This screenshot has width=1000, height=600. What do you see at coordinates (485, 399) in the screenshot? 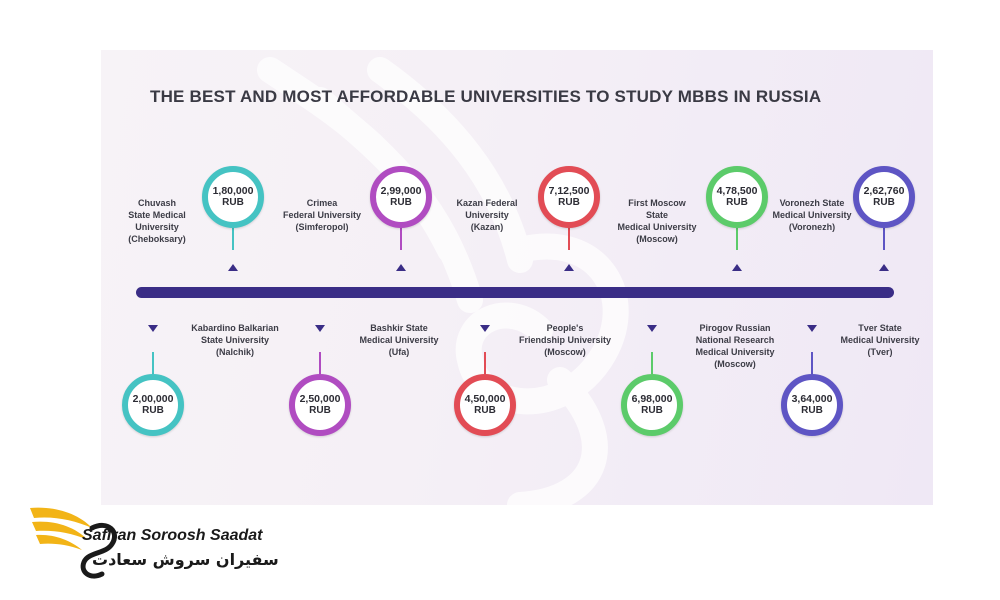
I see `price-amount: 4,50,000` at bounding box center [485, 399].